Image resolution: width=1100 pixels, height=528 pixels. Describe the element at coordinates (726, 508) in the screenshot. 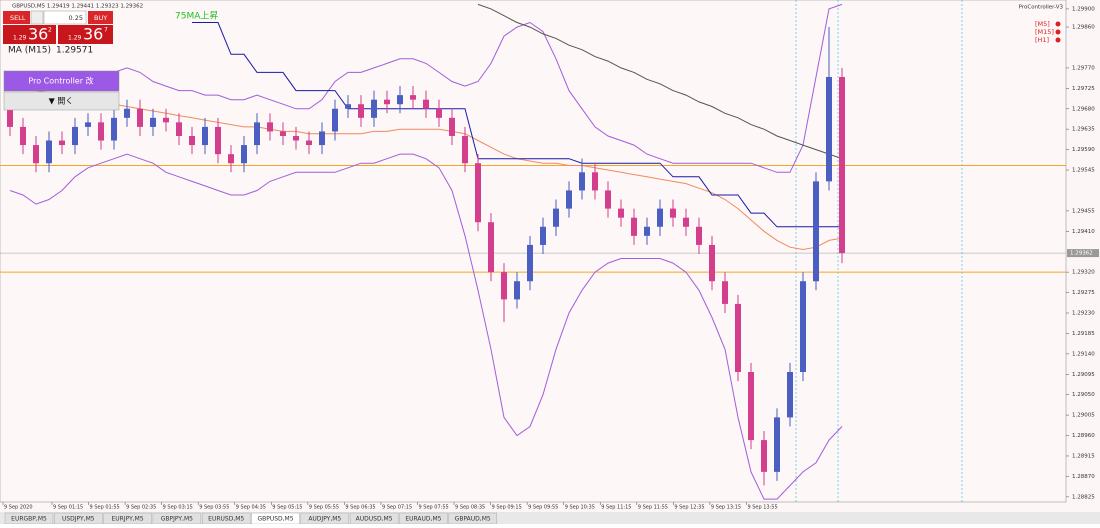

I see `x-tick-label: 9 Sep 13:15` at that location.